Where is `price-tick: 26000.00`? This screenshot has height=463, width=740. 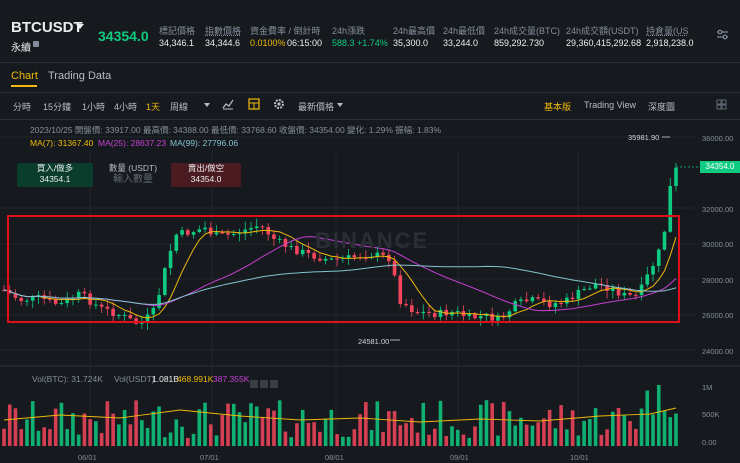 price-tick: 26000.00 is located at coordinates (718, 315).